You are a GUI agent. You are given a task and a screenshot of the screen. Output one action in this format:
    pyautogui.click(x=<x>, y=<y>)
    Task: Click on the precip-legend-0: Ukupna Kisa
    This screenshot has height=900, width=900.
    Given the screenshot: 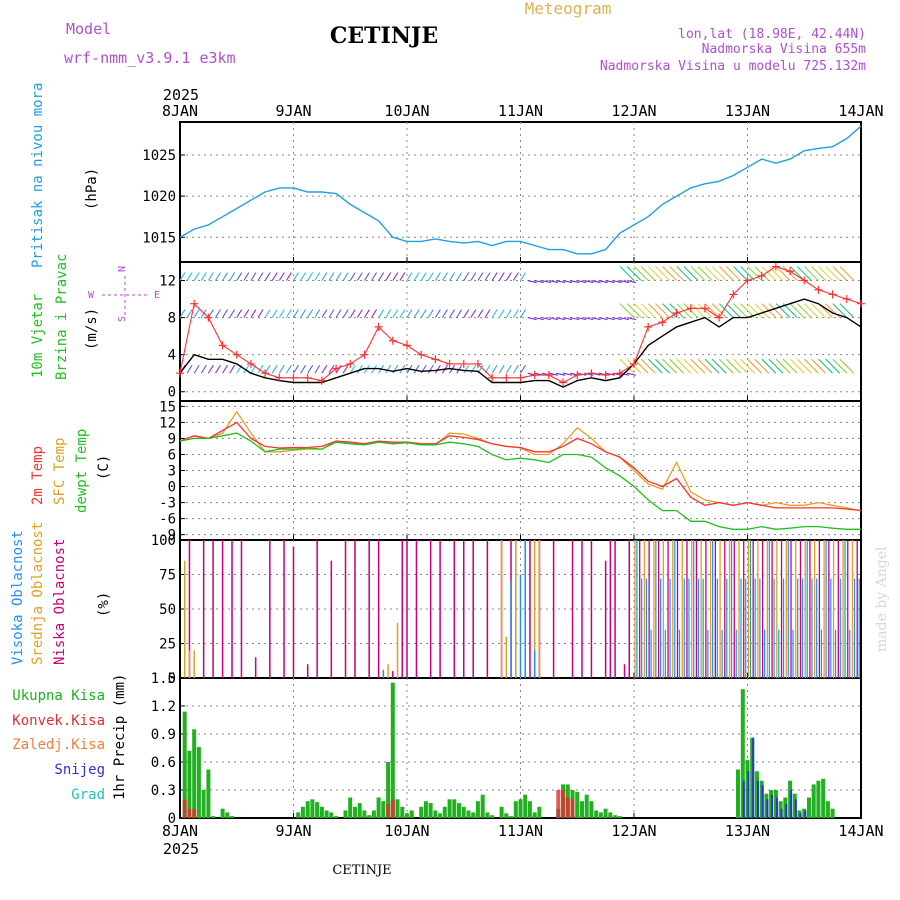 What is the action you would take?
    pyautogui.click(x=58, y=696)
    